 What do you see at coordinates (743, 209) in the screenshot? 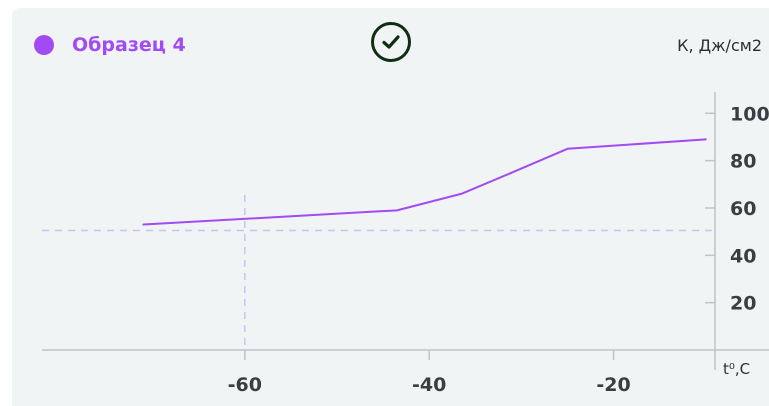
I see `y-tick-label: 60` at bounding box center [743, 209].